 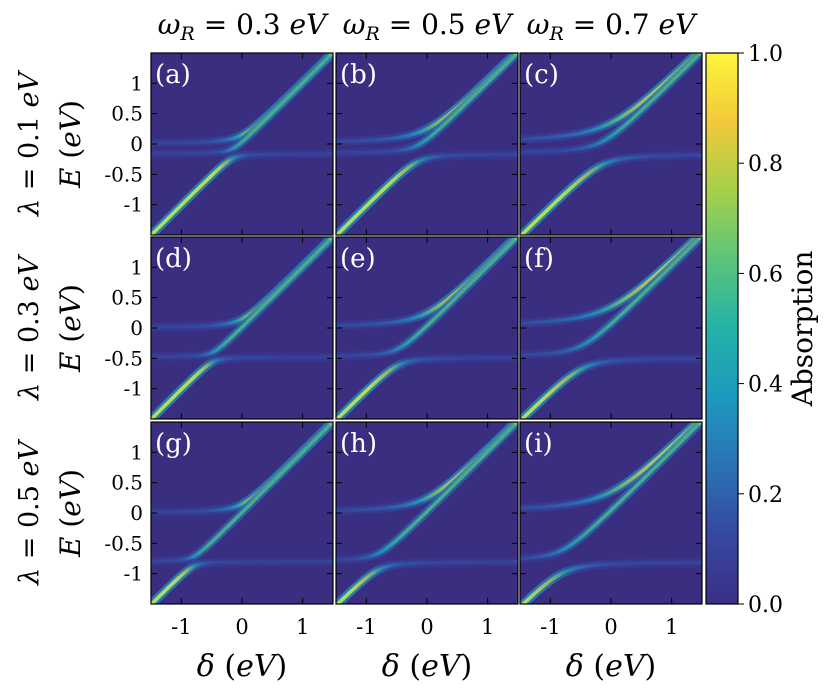 I want to click on column-title: ωR = 0.5 eV, so click(x=428, y=26).